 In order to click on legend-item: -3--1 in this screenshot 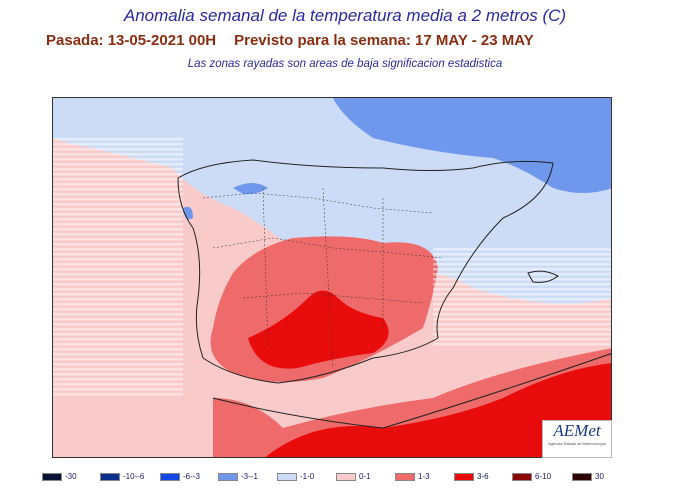, I will do `click(238, 476)`.